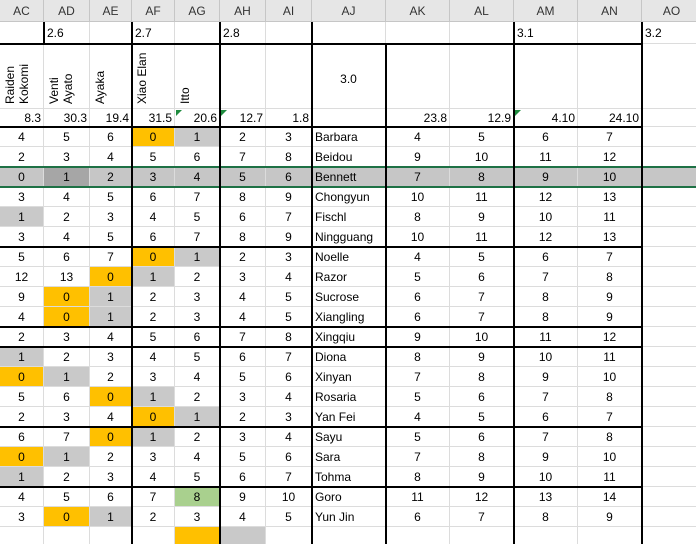 Image resolution: width=696 pixels, height=544 pixels. What do you see at coordinates (197, 417) in the screenshot?
I see `row-yan-fei-ag: 1` at bounding box center [197, 417].